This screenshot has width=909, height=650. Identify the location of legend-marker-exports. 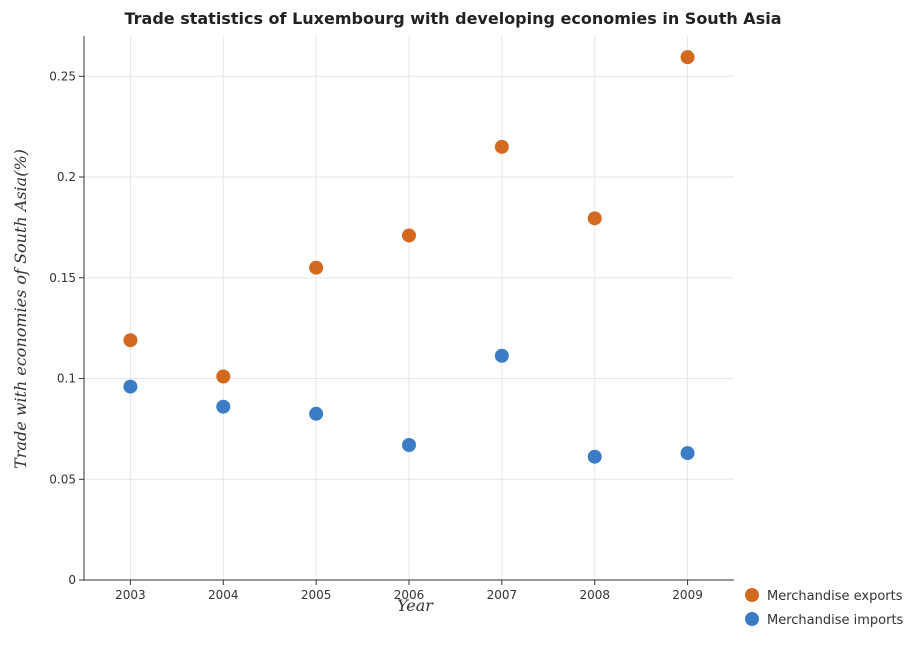
(752, 595).